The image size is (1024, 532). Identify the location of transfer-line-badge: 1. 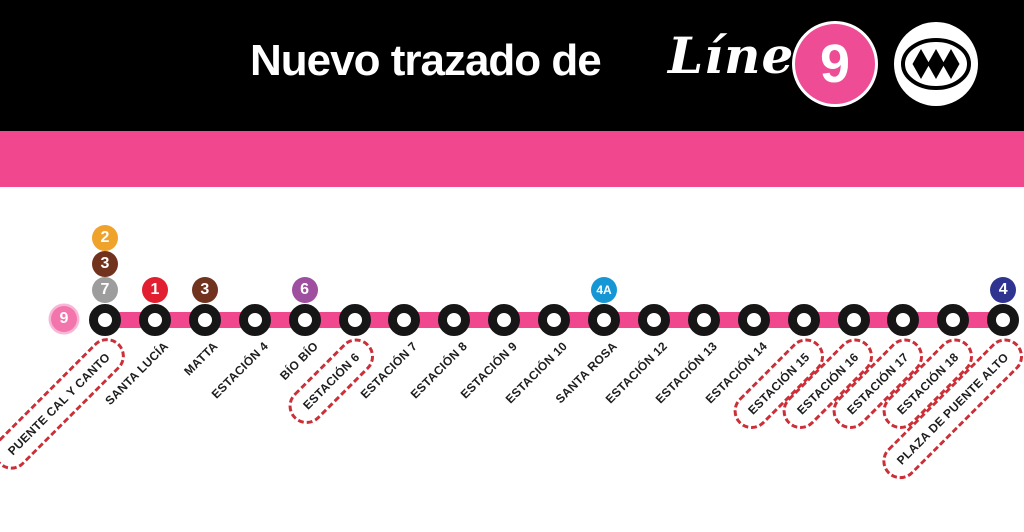
(154, 290).